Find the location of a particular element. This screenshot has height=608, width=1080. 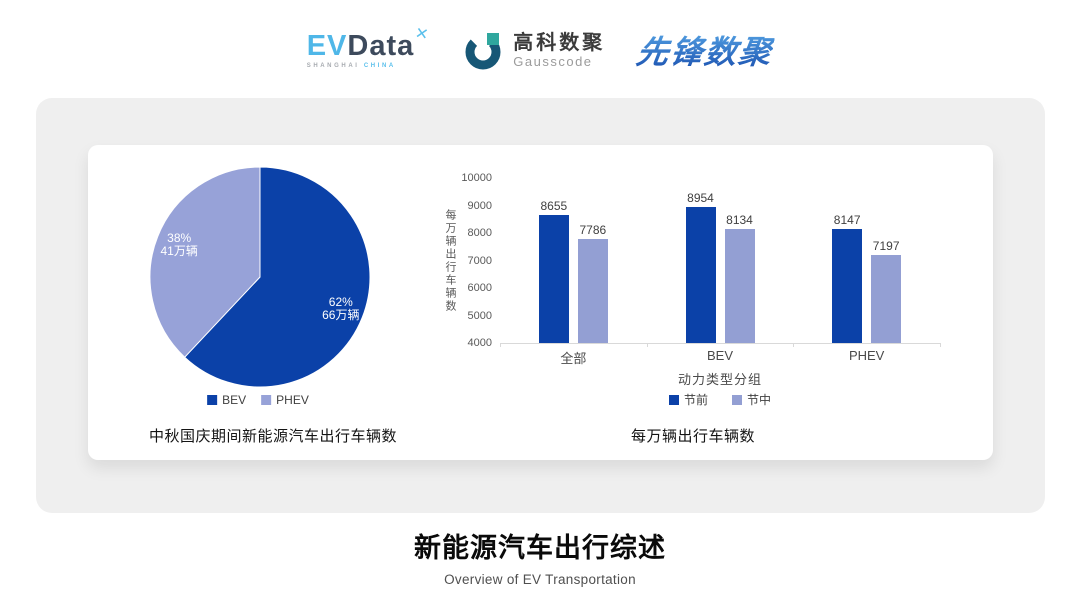

evdata-x-icon: ✕ is located at coordinates (421, 34).